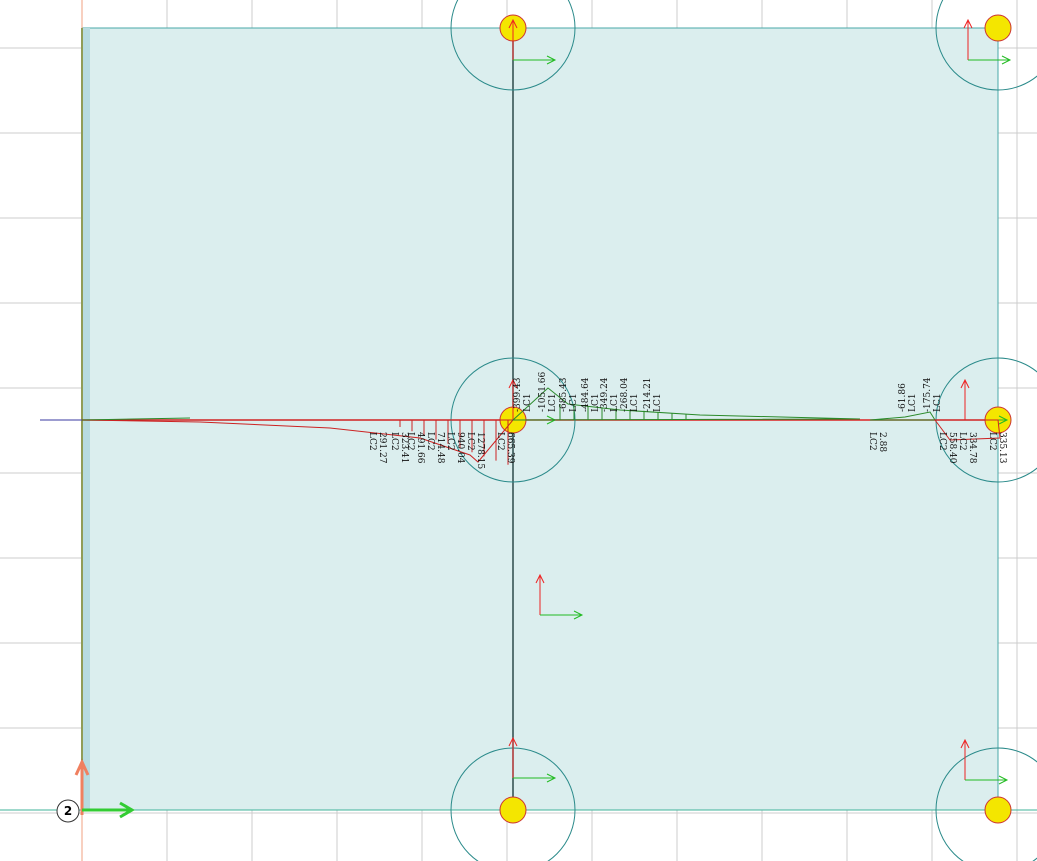 The image size is (1037, 861). What do you see at coordinates (480, 450) in the screenshot?
I see `moment-value: 1278.15` at bounding box center [480, 450].